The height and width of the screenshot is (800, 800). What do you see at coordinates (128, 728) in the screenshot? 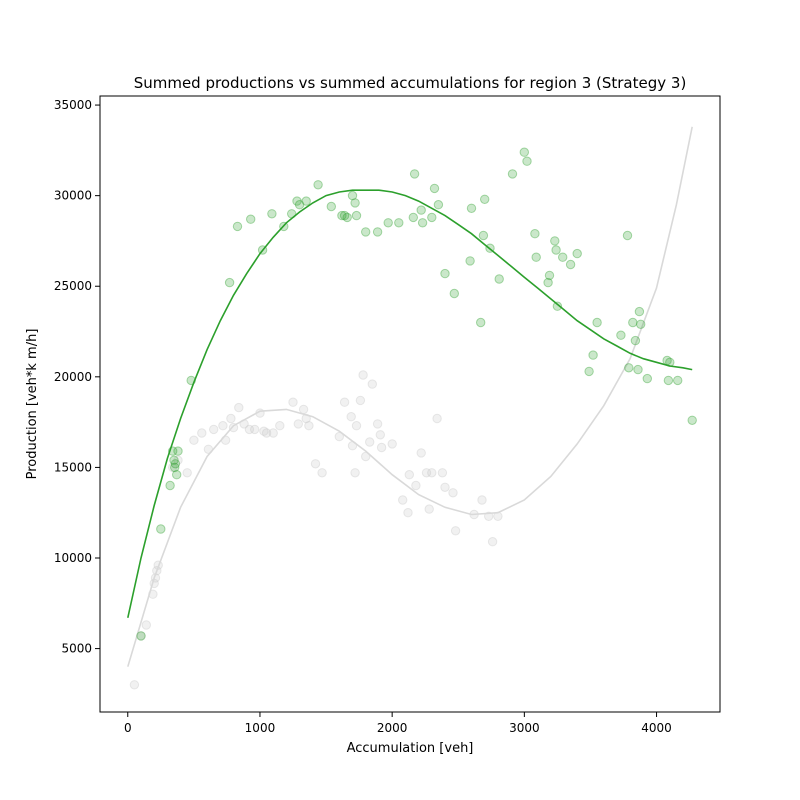
I see `x-tick-label: 0` at bounding box center [128, 728].